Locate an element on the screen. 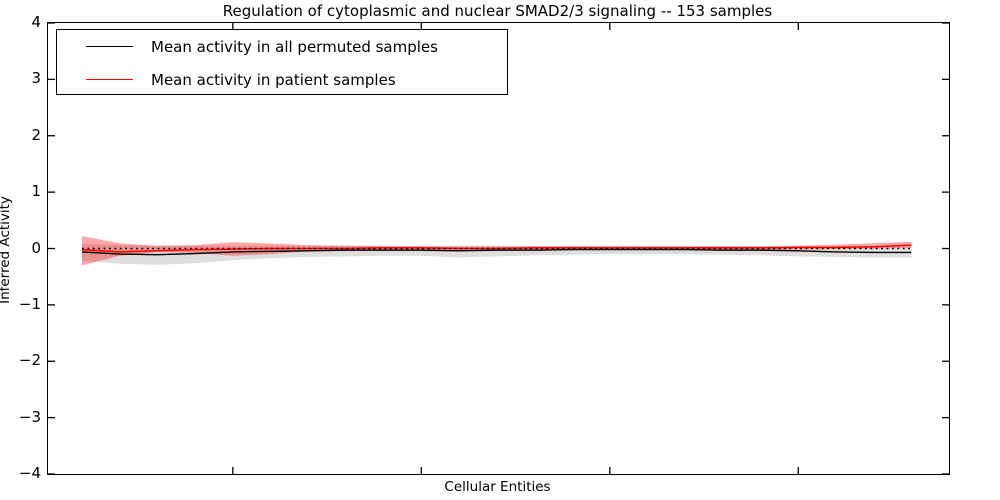 Image resolution: width=1000 pixels, height=500 pixels. patient-samples-band is located at coordinates (497, 251).